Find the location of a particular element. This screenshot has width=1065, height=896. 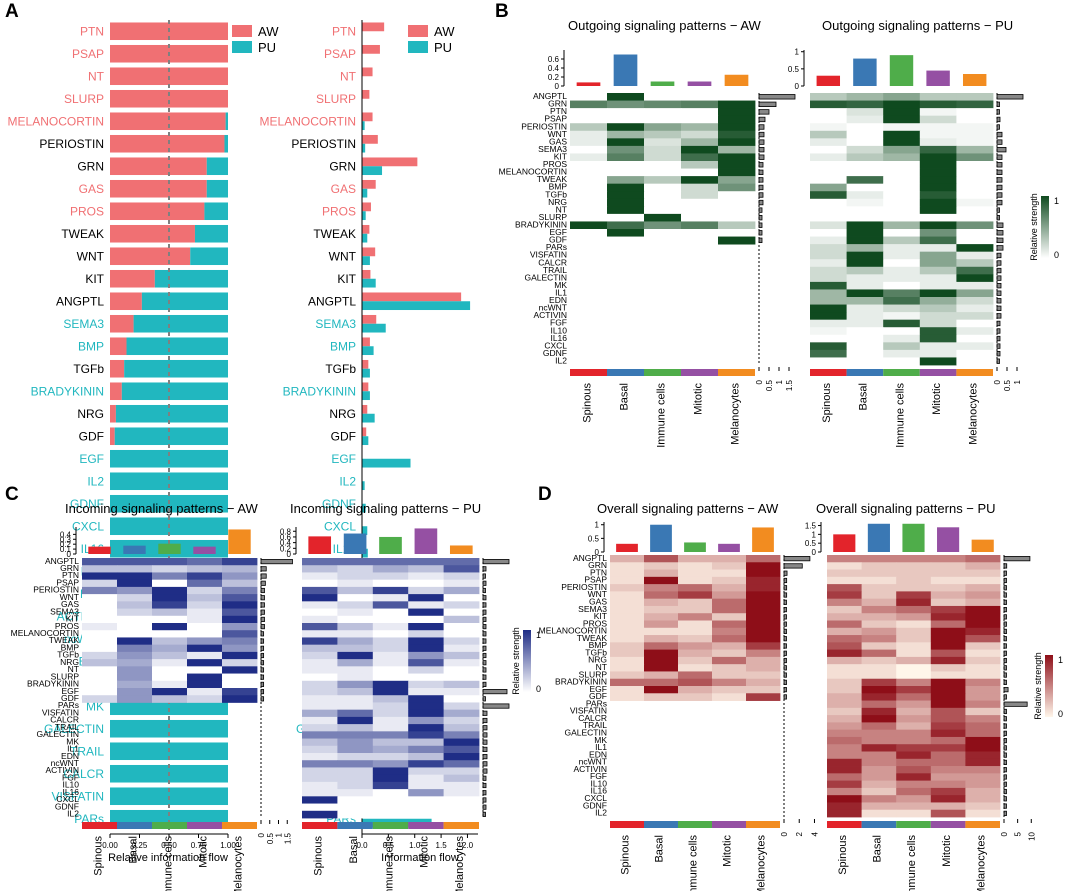

row-label: VISFATIN is located at coordinates (588, 711).